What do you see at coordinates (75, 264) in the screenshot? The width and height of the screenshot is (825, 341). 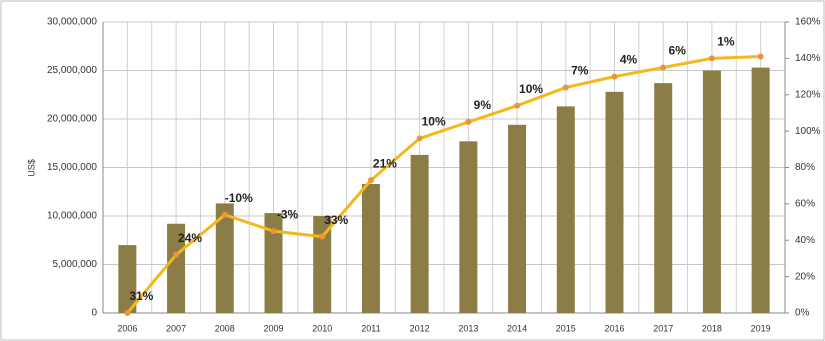 I see `y-tick-label: 5,000,000` at bounding box center [75, 264].